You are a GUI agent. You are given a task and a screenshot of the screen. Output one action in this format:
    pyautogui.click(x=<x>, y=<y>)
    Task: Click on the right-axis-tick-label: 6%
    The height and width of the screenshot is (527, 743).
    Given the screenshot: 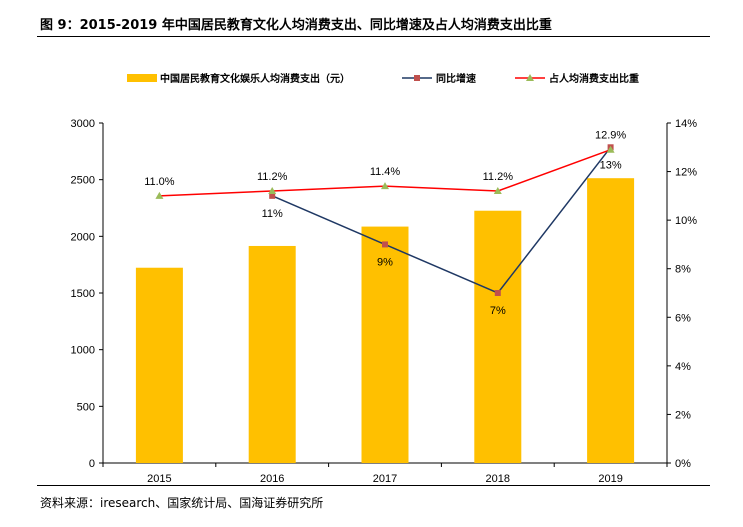 What is the action you would take?
    pyautogui.click(x=683, y=318)
    